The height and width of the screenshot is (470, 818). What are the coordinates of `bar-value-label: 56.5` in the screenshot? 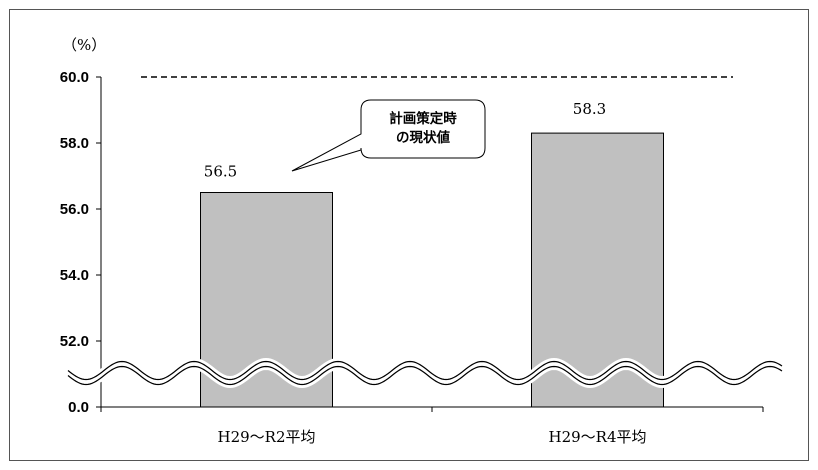 It's located at (220, 172).